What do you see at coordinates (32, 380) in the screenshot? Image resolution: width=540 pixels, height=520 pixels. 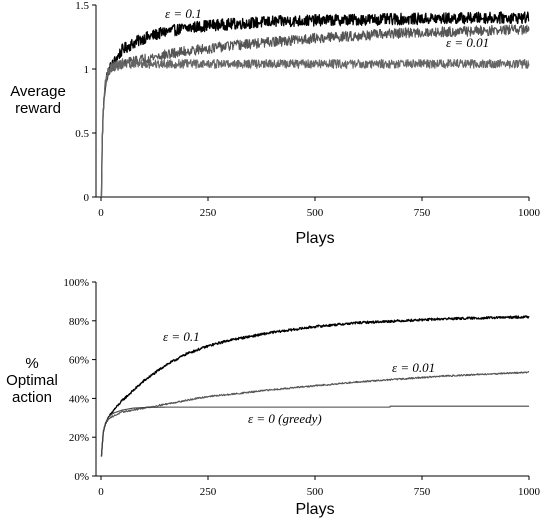 I see `optimal-action-y-label-line2: Optimal` at bounding box center [32, 380].